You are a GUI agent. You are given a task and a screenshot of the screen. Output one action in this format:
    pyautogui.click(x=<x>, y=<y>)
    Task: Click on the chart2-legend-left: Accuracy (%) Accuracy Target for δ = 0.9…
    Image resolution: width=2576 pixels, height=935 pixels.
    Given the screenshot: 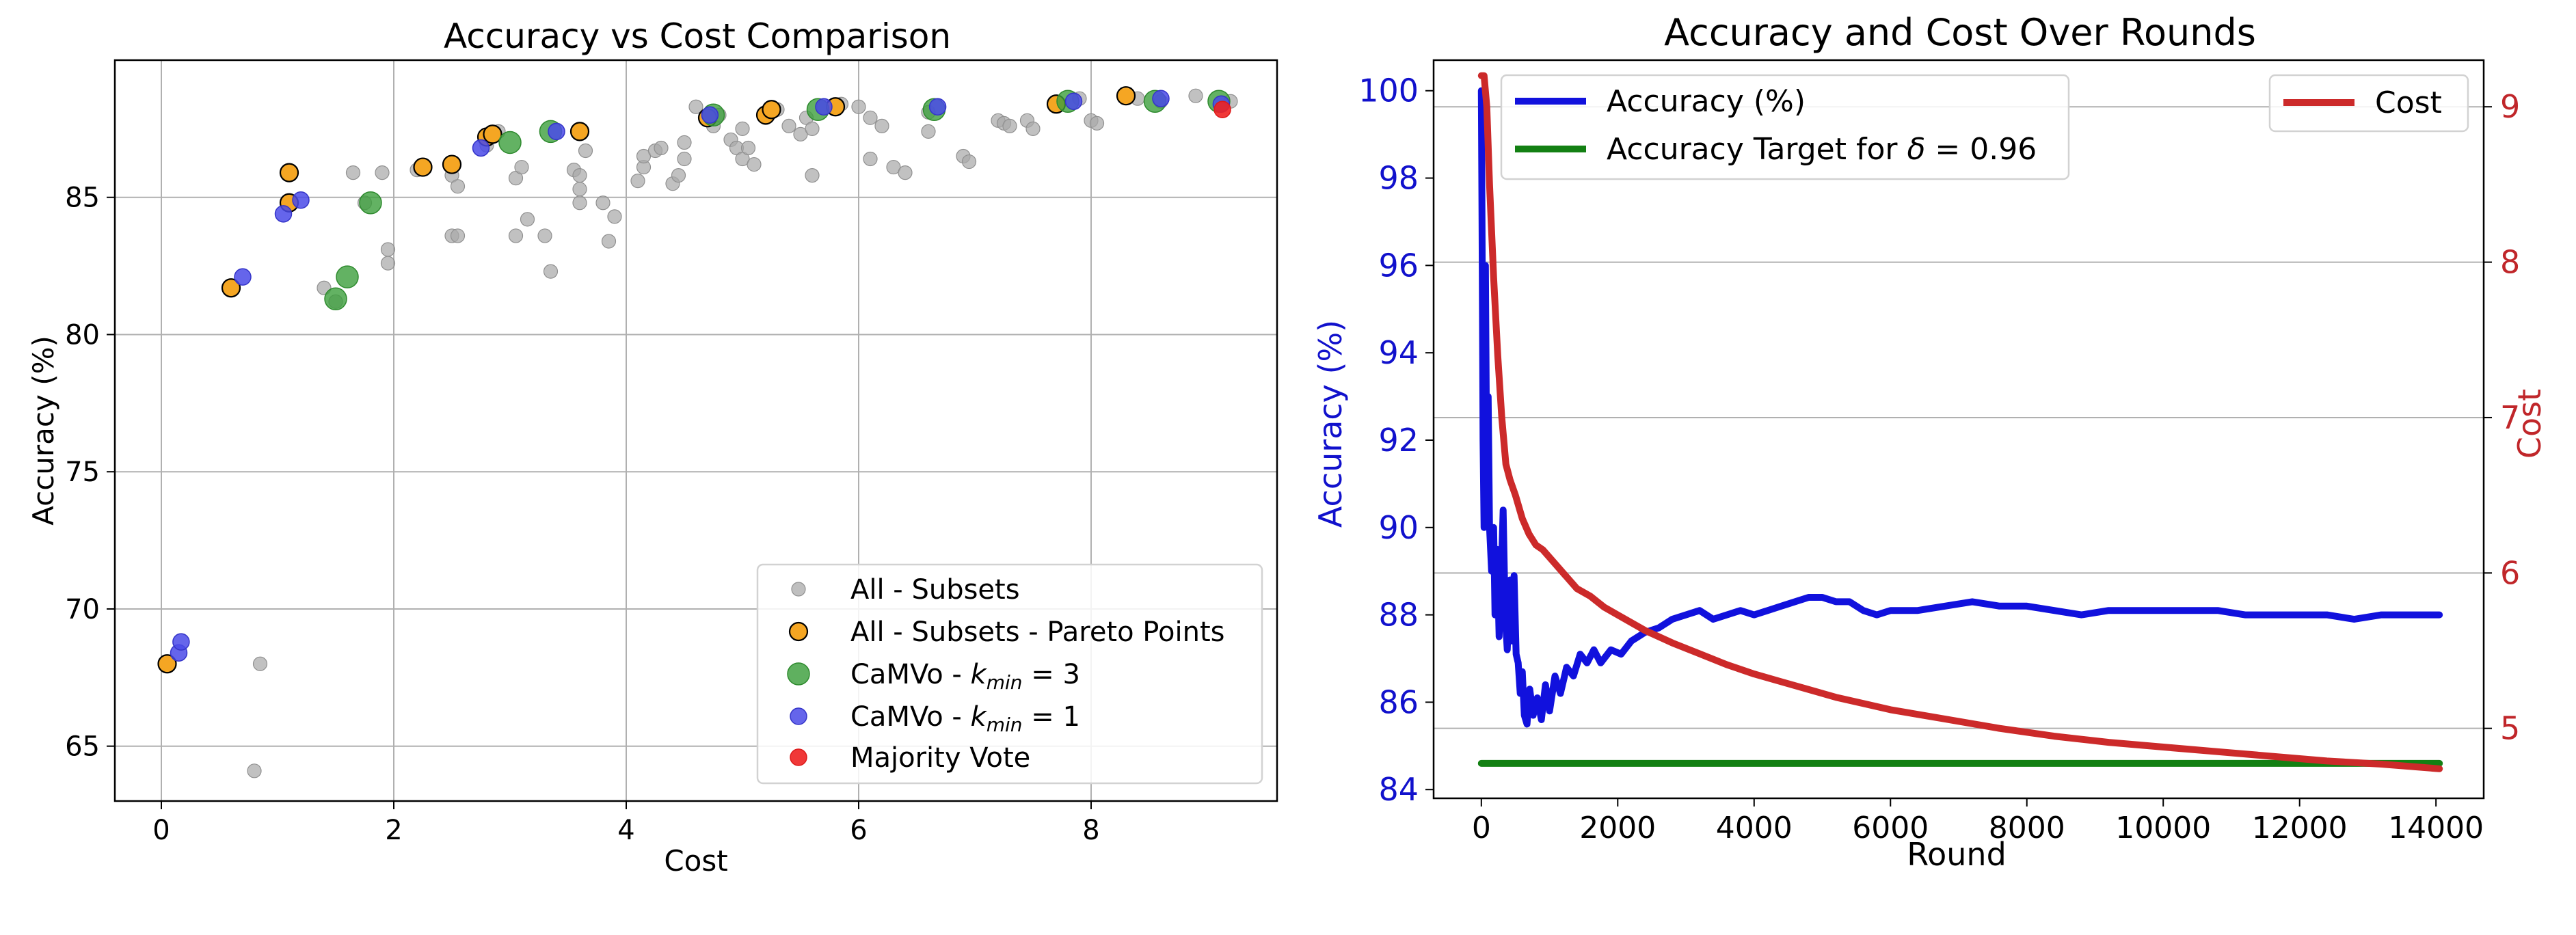 What is the action you would take?
    pyautogui.click(x=1785, y=127)
    